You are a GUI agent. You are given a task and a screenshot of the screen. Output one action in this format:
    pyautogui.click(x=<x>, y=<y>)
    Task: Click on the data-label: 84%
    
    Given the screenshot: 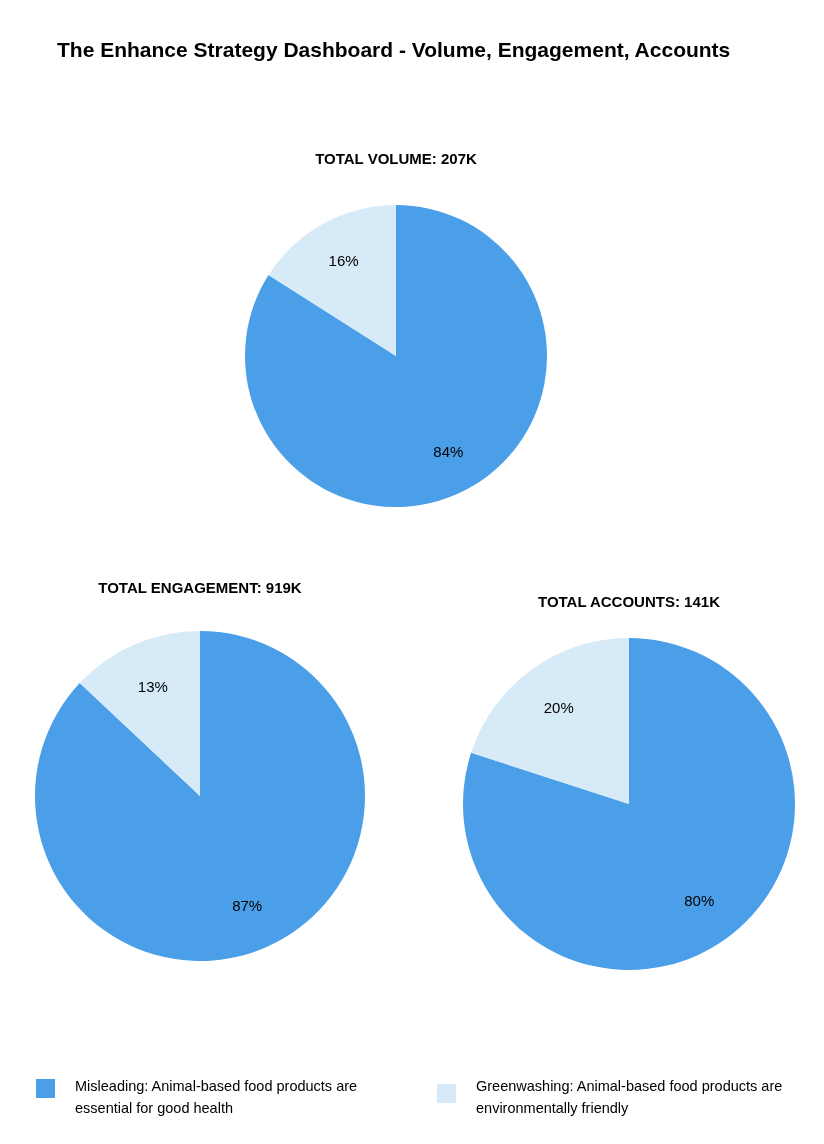 What is the action you would take?
    pyautogui.click(x=448, y=451)
    